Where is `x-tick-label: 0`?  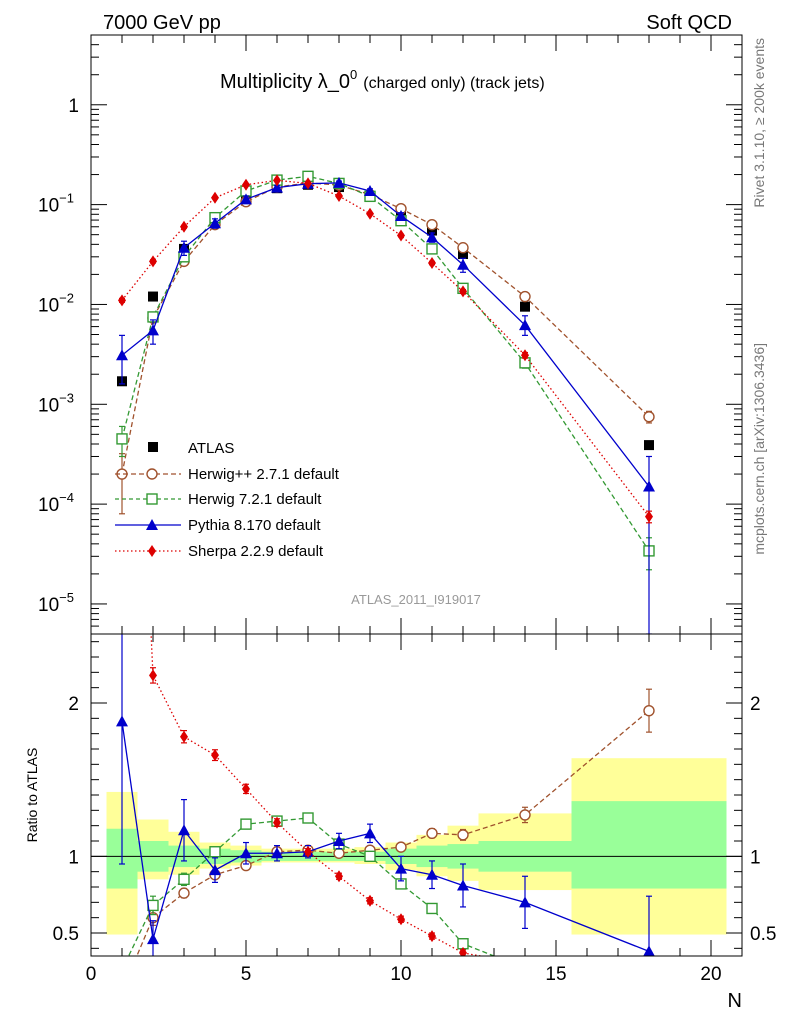 x-tick-label: 0 is located at coordinates (91, 974).